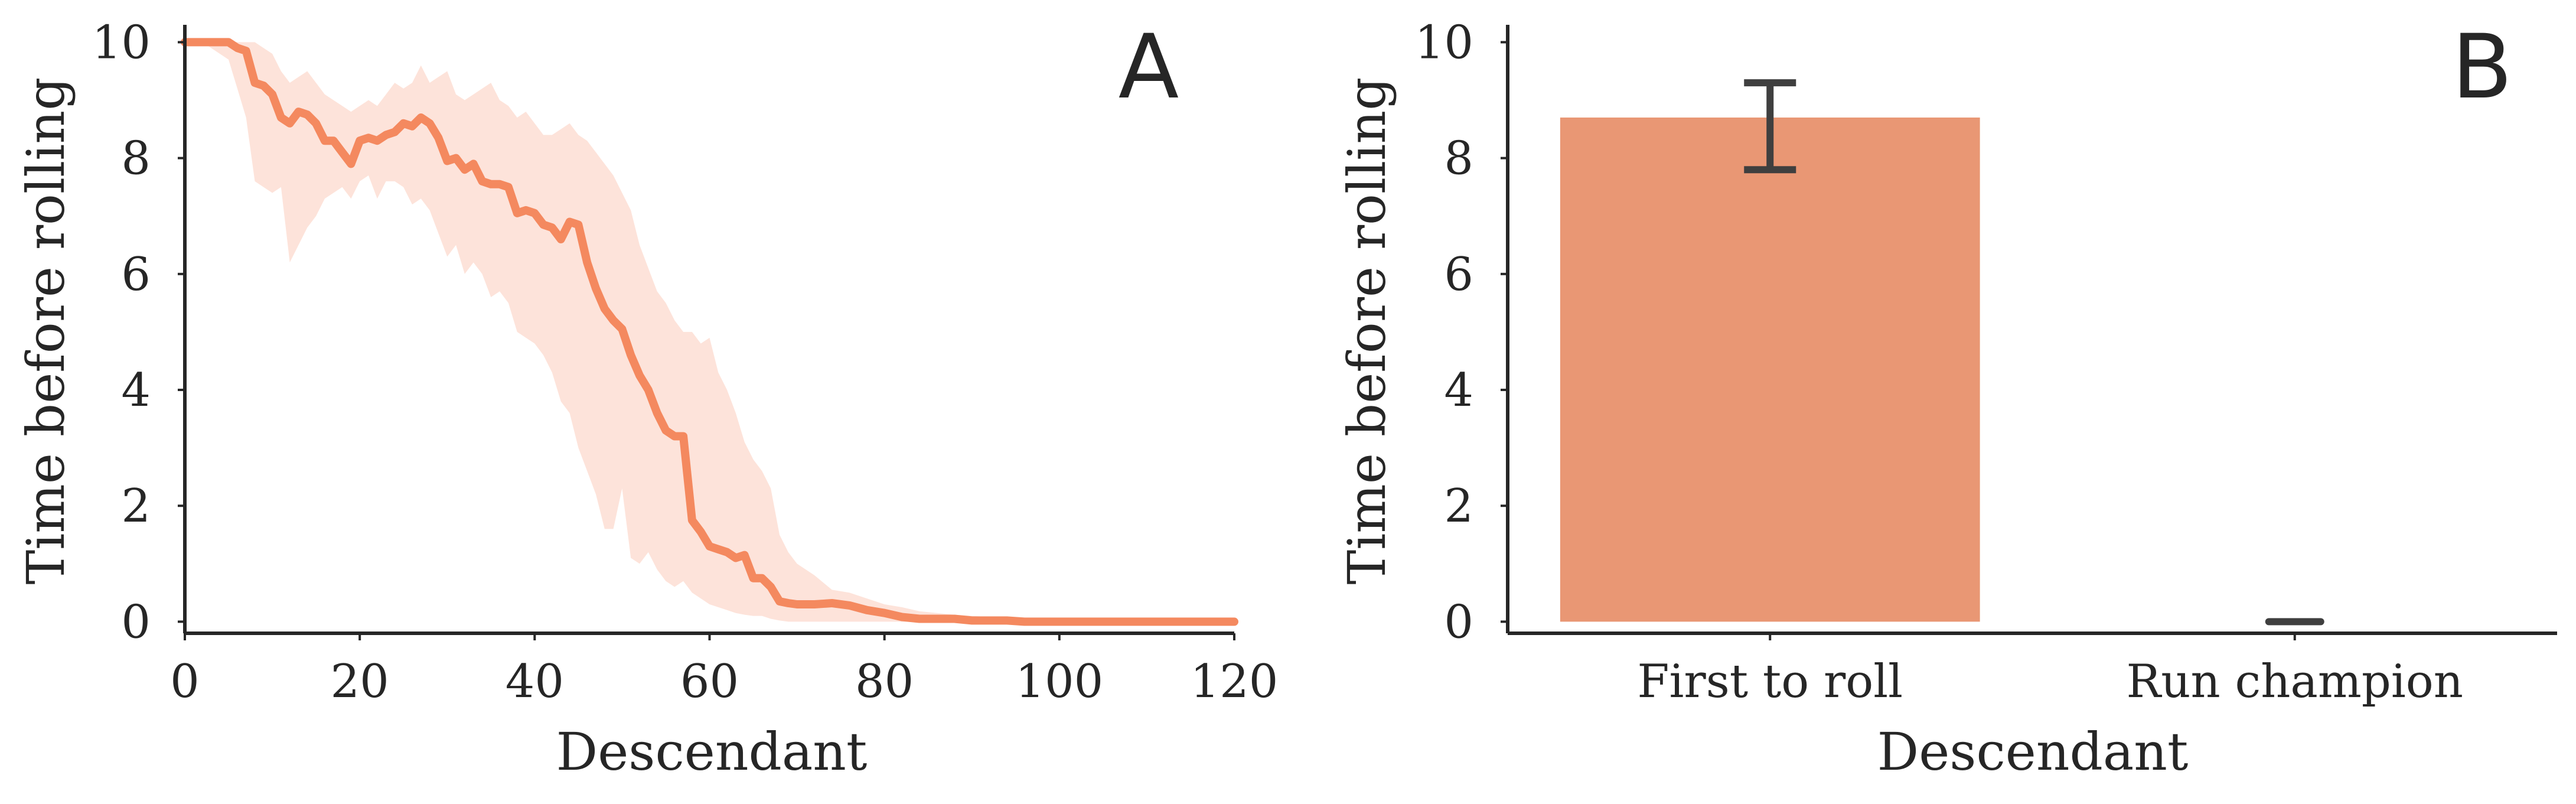 This screenshot has height=804, width=2576. What do you see at coordinates (712, 751) in the screenshot?
I see `panel-a-x-label: Descendant` at bounding box center [712, 751].